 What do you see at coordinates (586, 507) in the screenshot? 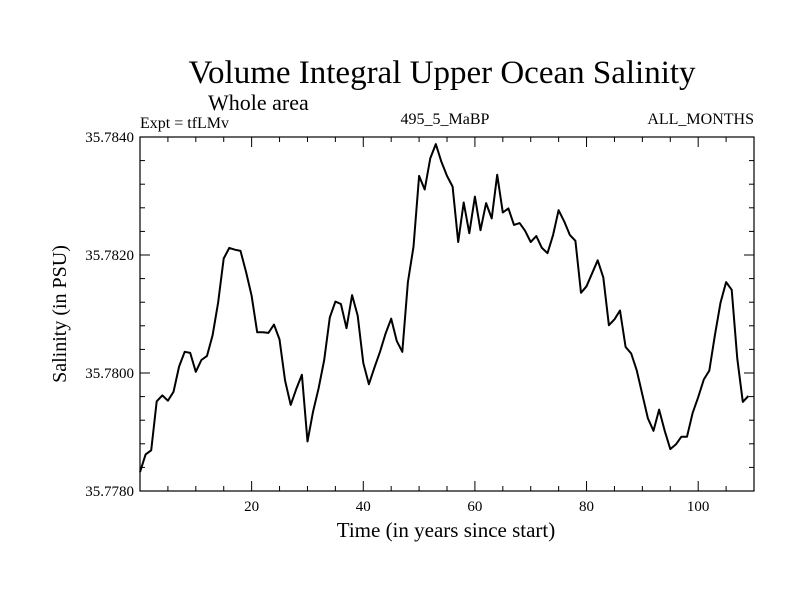
I see `x-tick-label: 80` at bounding box center [586, 507].